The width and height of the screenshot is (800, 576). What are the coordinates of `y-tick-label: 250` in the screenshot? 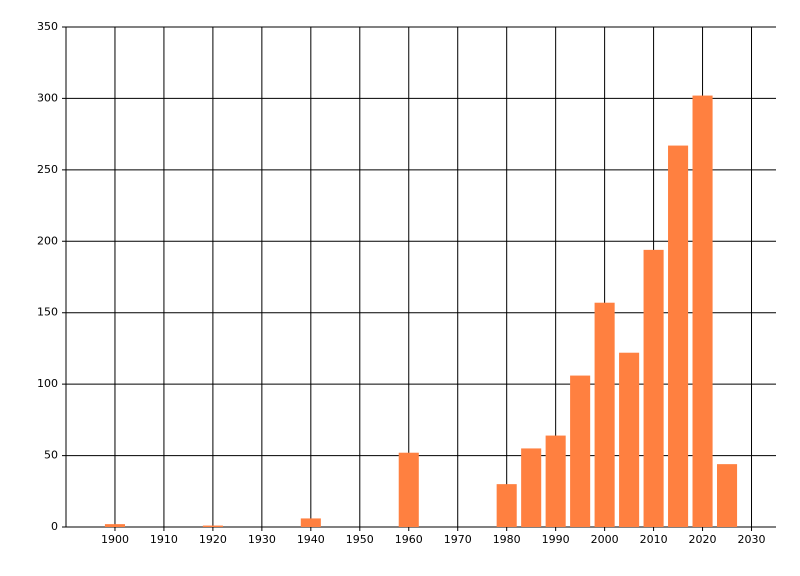 It's located at (47, 169).